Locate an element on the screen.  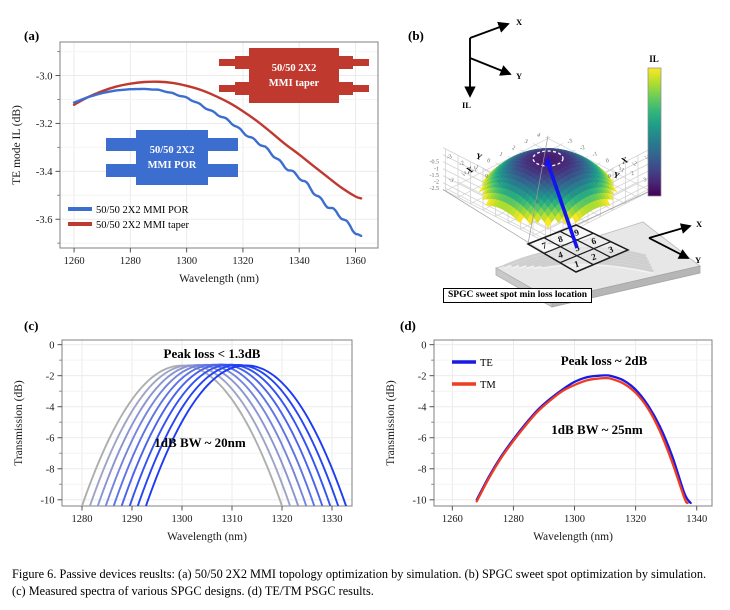
probe-cell-4: 4 is located at coordinates (561, 254).